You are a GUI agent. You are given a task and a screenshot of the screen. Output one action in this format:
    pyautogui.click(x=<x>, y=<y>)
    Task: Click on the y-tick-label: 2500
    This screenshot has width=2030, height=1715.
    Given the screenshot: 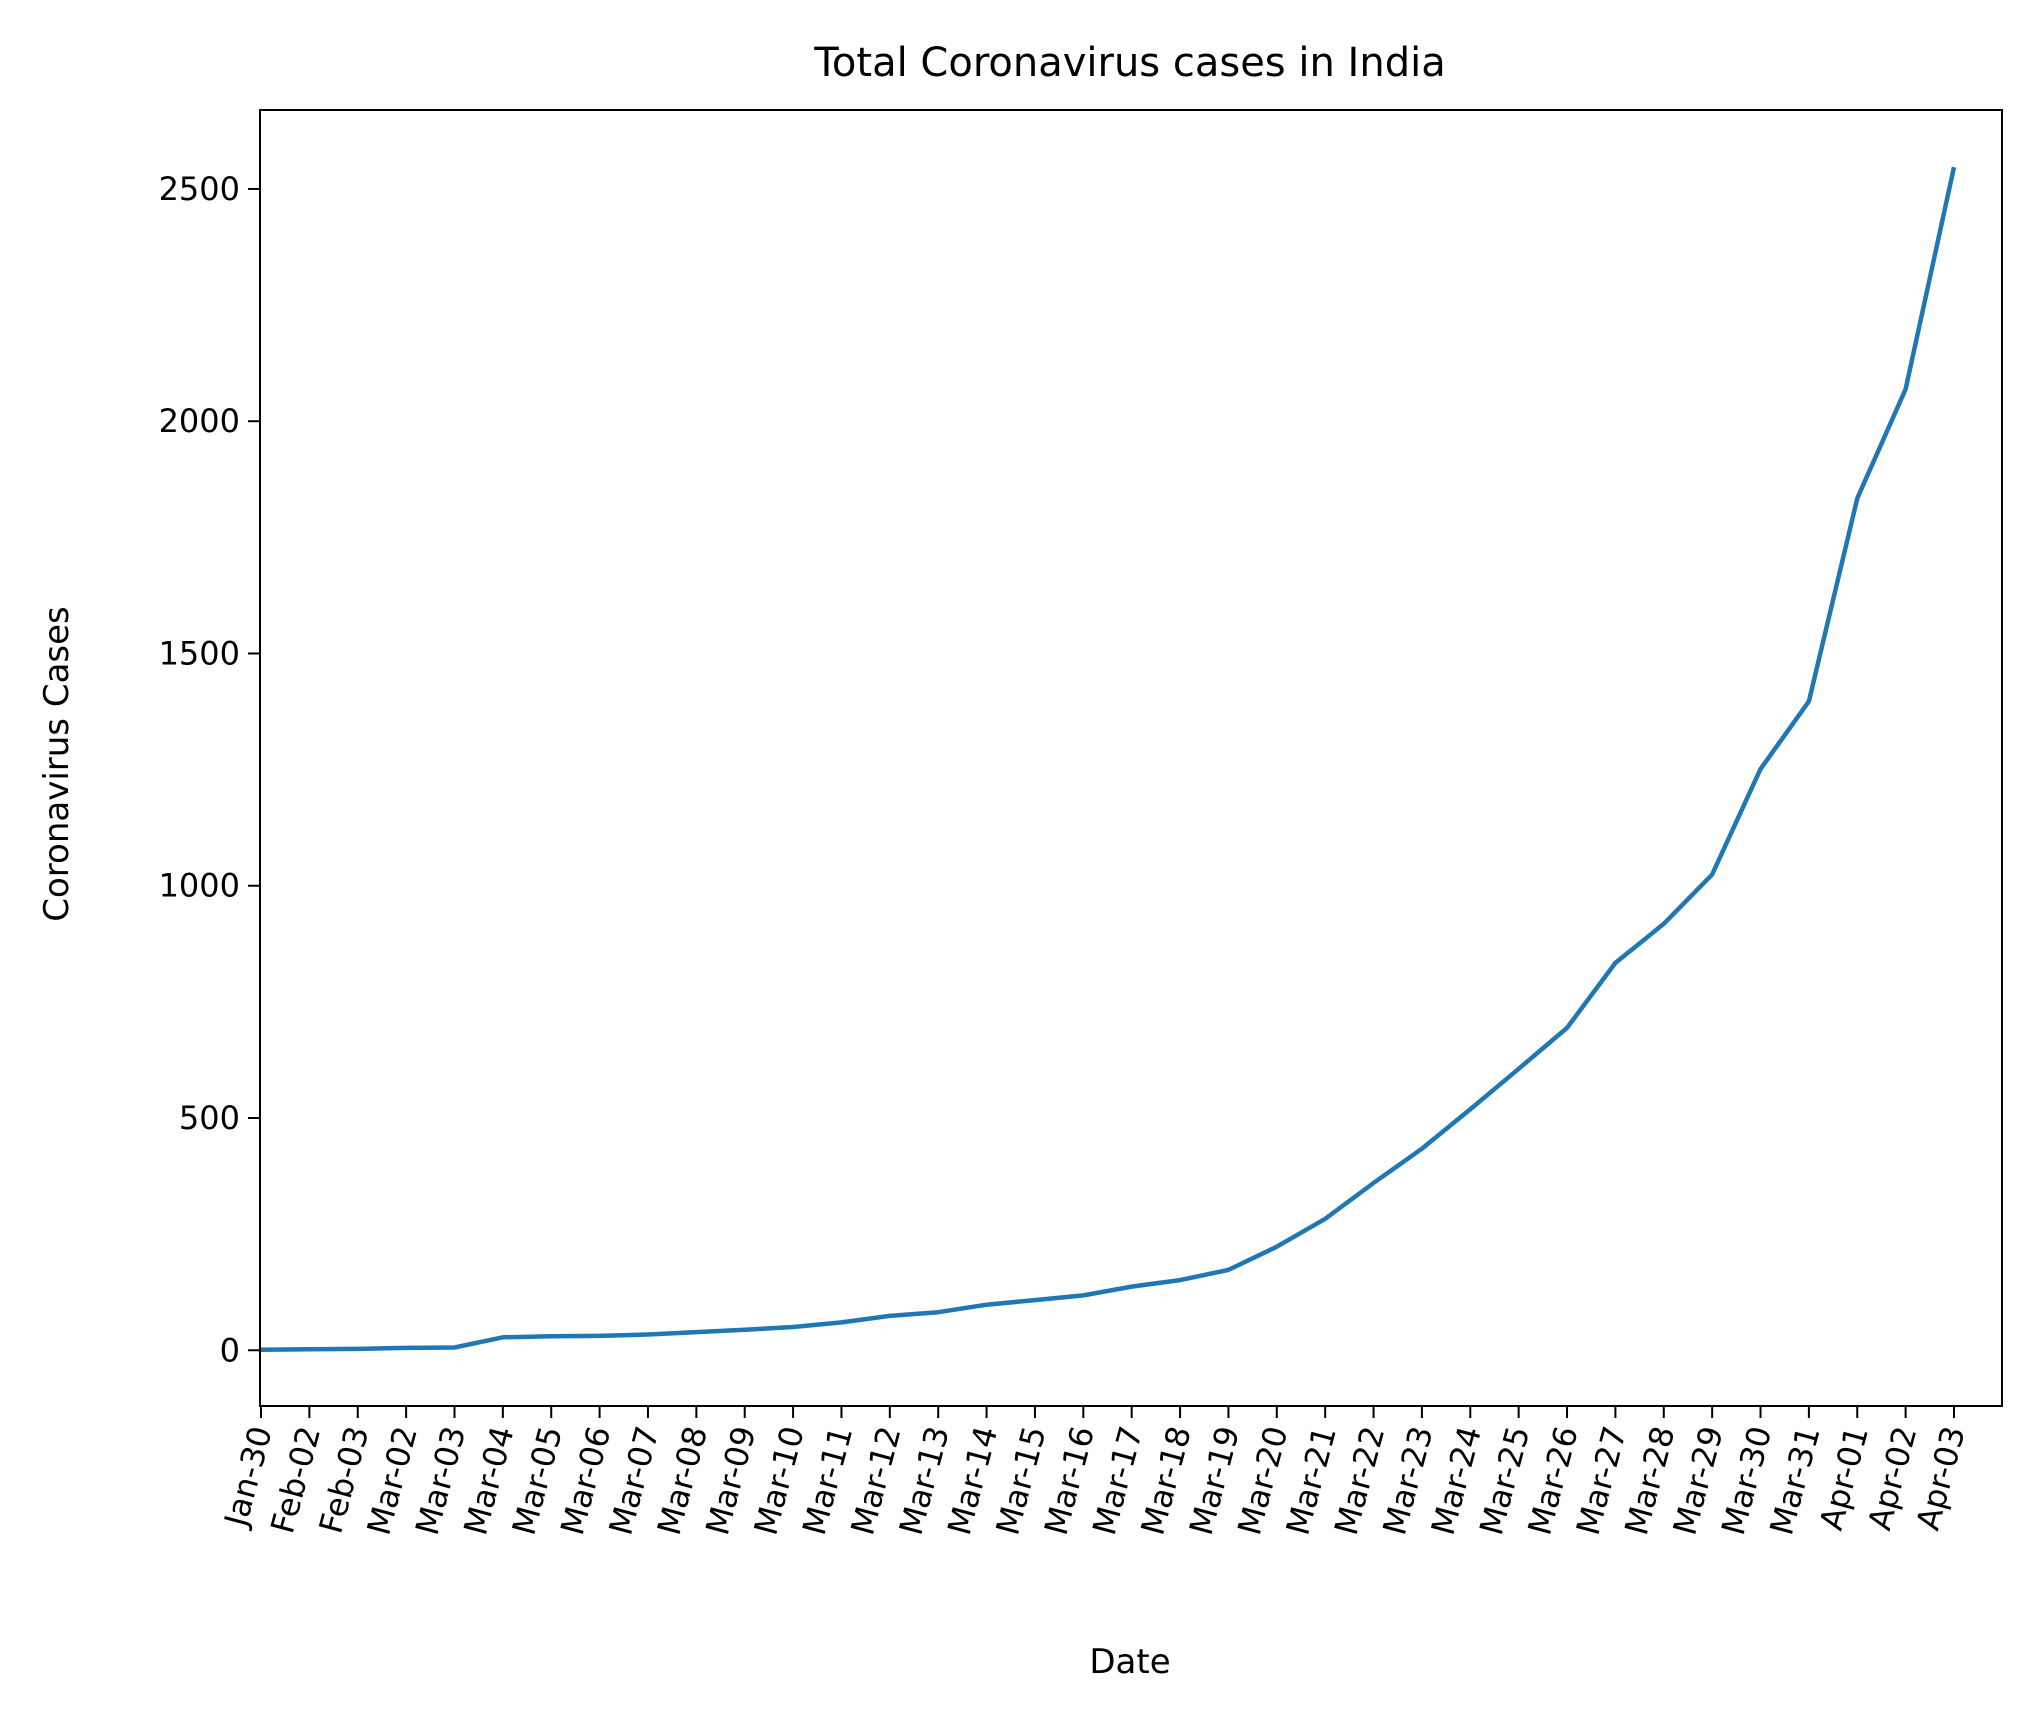 What is the action you would take?
    pyautogui.click(x=199, y=189)
    